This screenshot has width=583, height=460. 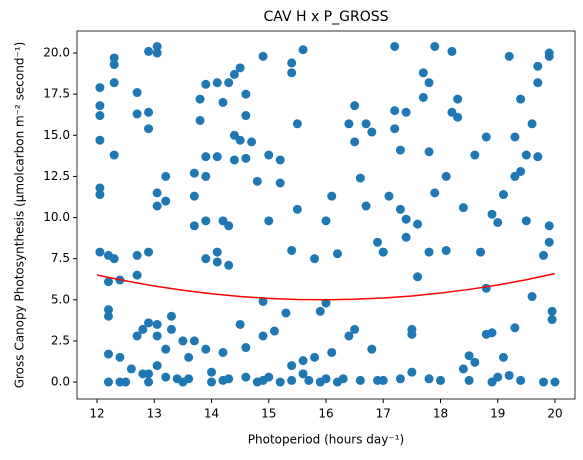 What do you see at coordinates (56, 53) in the screenshot?
I see `y-tick-label: 20.0` at bounding box center [56, 53].